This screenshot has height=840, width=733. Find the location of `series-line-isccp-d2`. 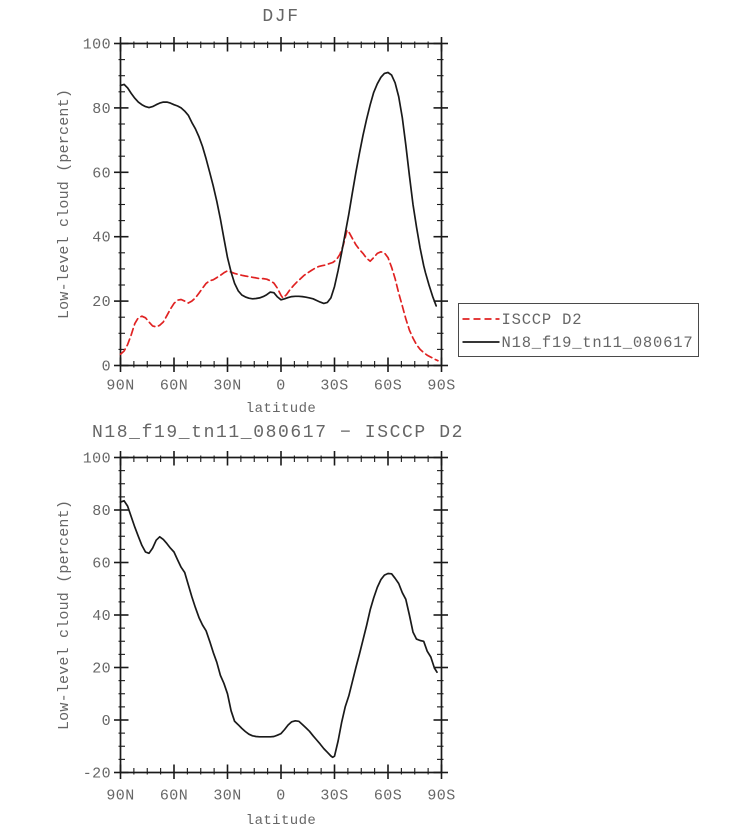

series-line-isccp-d2 is located at coordinates (279, 295).